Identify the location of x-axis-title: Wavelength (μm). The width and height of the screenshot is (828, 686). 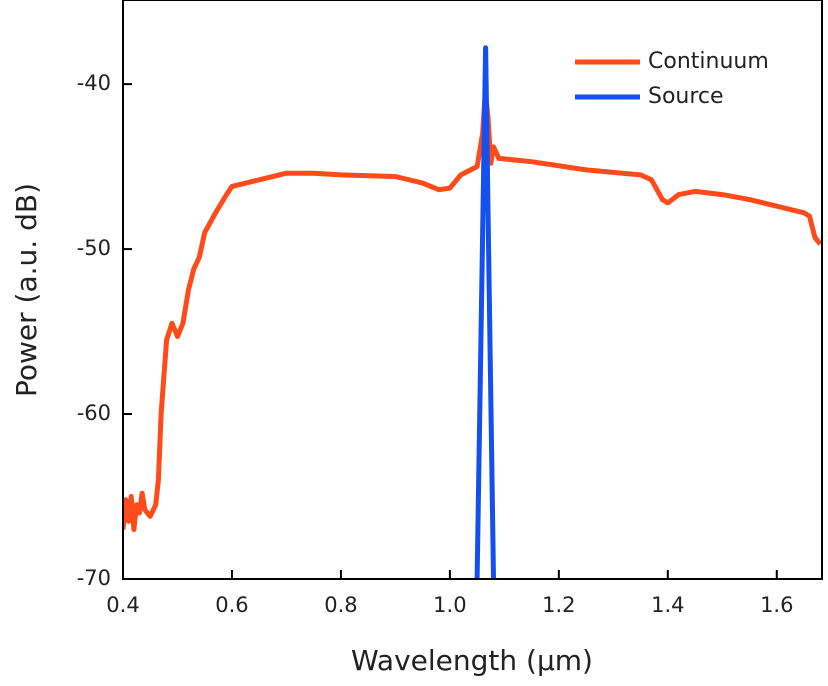
(472, 660).